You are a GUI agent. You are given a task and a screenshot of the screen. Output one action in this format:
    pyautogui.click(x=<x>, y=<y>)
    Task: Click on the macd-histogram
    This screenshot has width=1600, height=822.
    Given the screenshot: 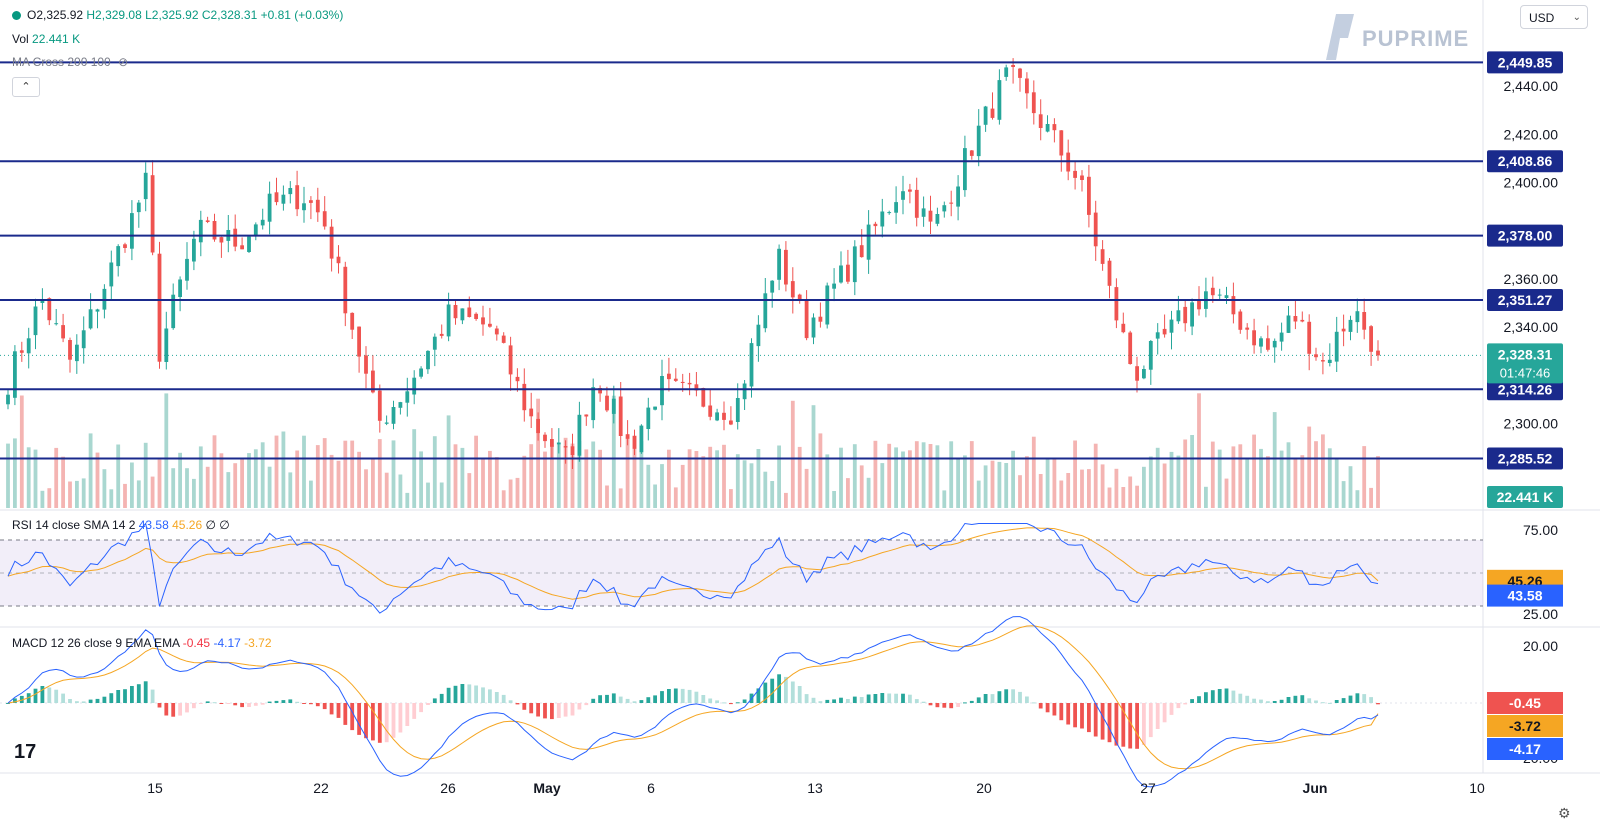 What is the action you would take?
    pyautogui.click(x=693, y=711)
    